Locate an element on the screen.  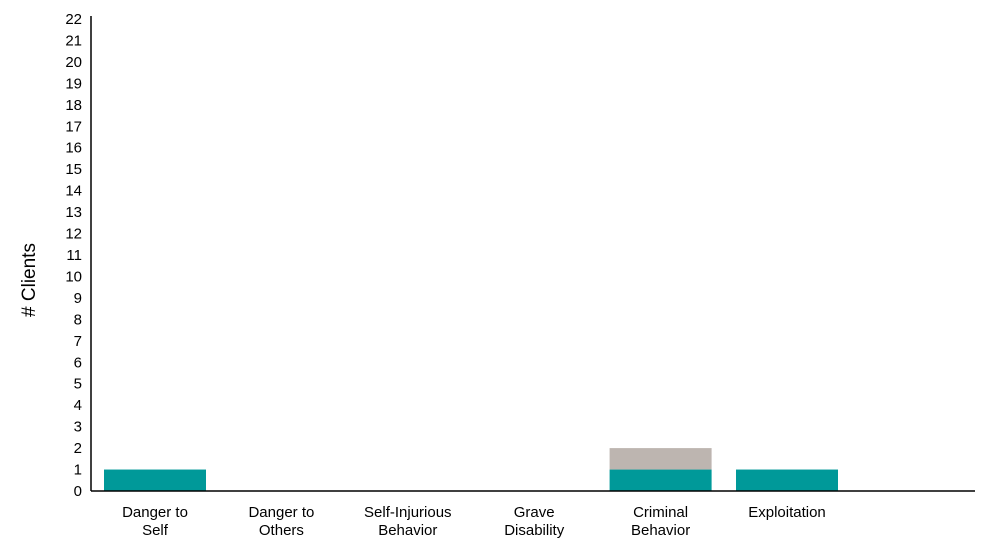
y-tick-label: 14 is located at coordinates (73, 191).